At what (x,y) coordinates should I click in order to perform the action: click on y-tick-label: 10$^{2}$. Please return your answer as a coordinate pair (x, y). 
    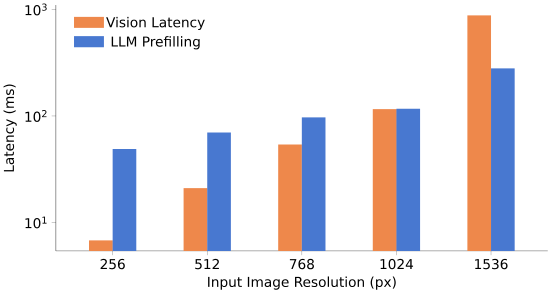
    Looking at the image, I should click on (35, 116).